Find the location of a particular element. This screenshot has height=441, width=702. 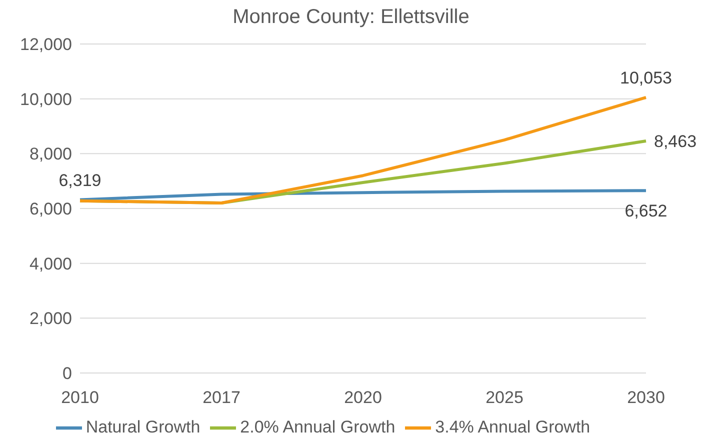

y-tick-label: 10,000 is located at coordinates (46, 99).